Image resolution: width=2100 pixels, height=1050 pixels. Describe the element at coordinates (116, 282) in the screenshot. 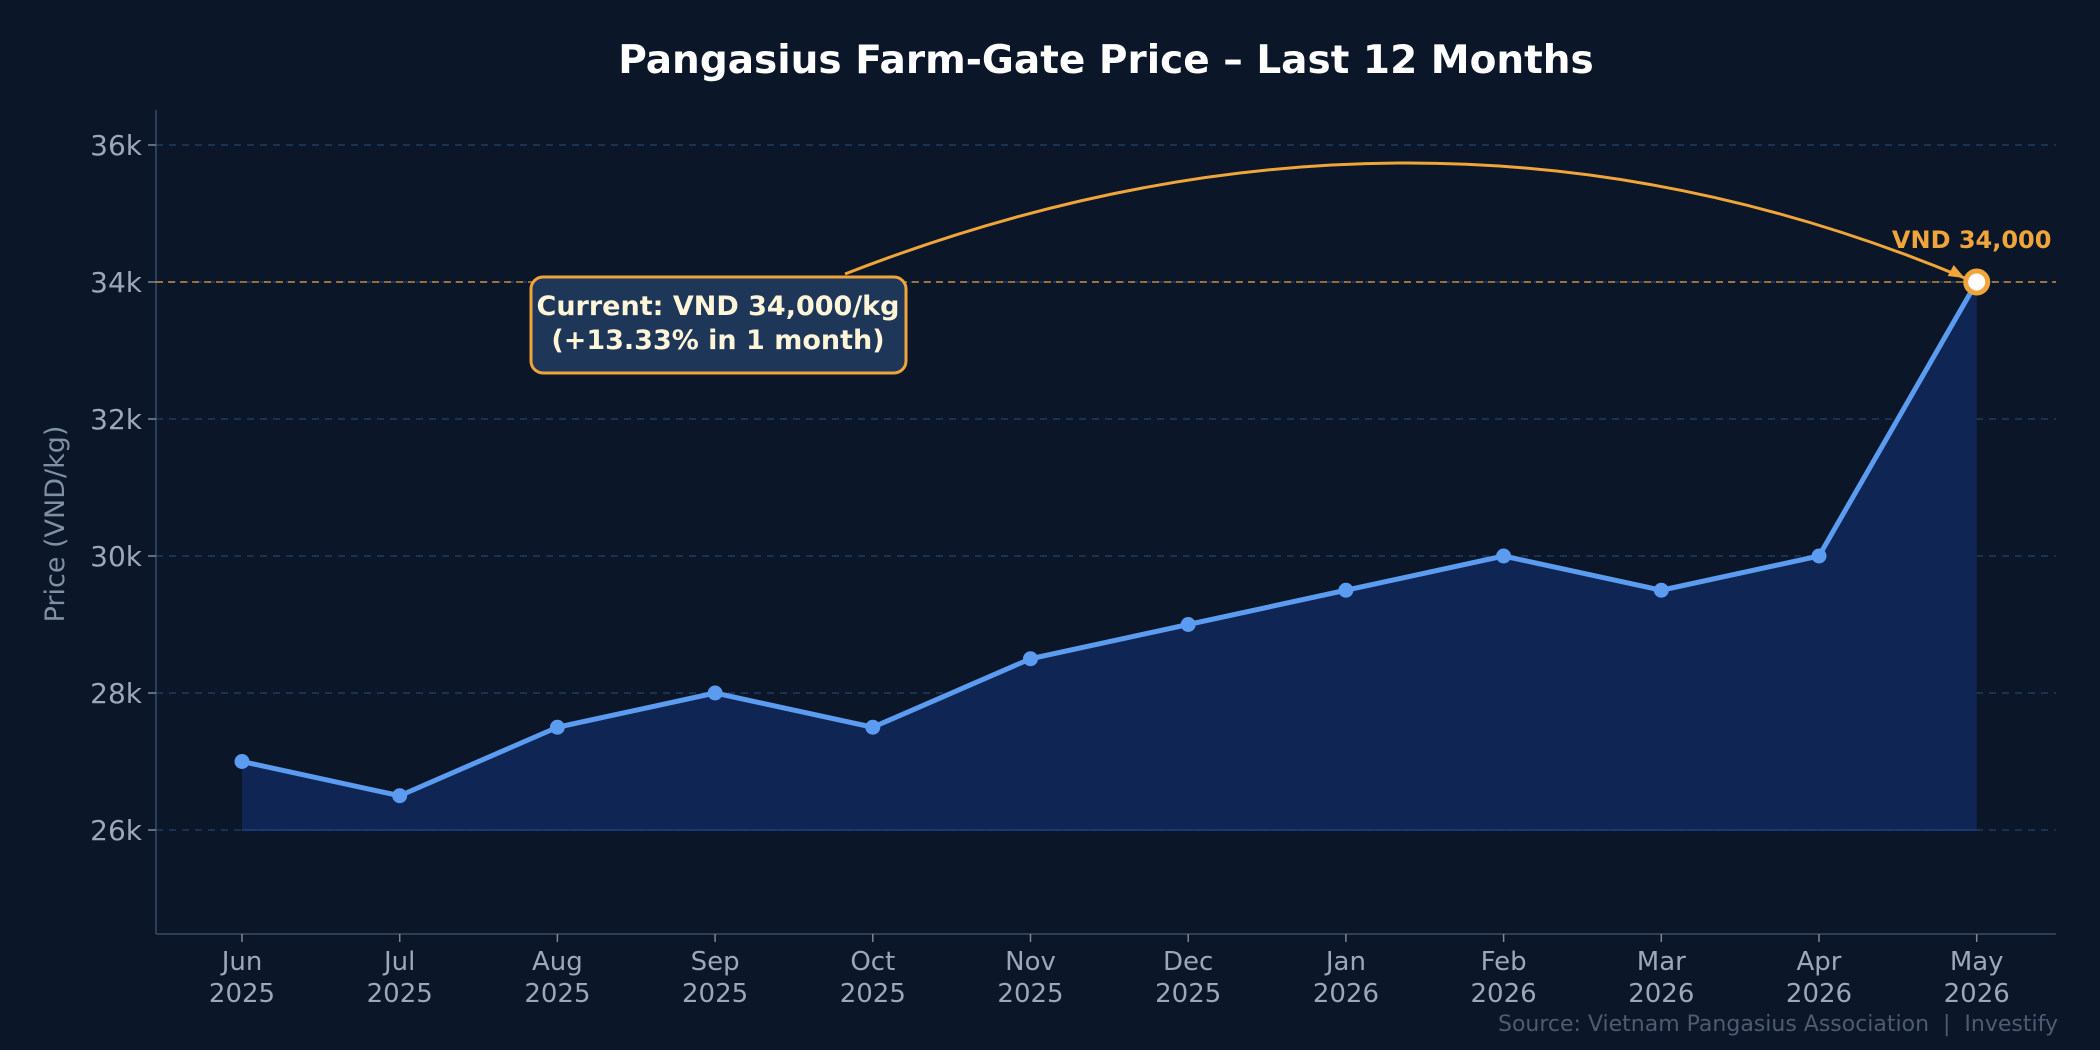

I see `y-tick-label: 34k` at that location.